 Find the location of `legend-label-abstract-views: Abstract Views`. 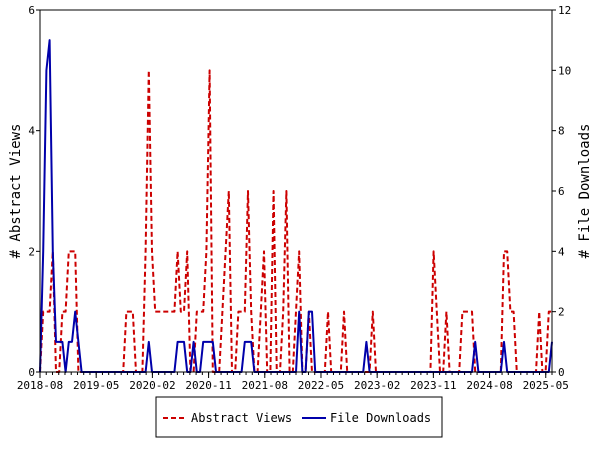

legend-label-abstract-views: Abstract Views is located at coordinates (241, 418).